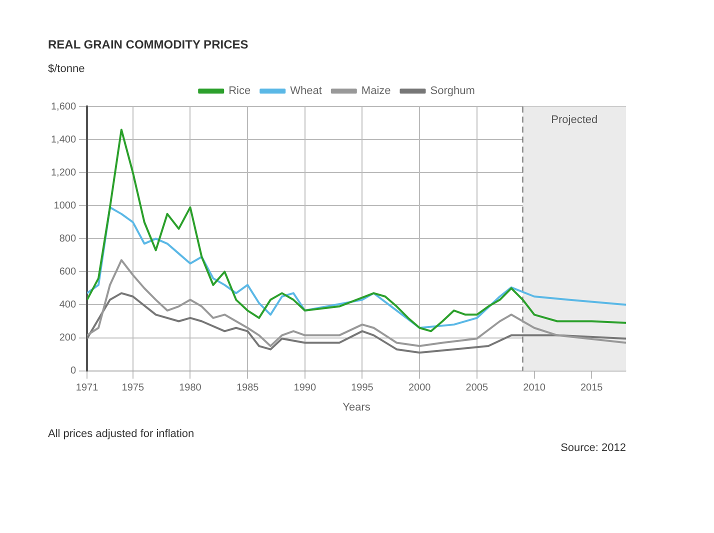  I want to click on text: All prices adjusted for inflation, so click(121, 435).